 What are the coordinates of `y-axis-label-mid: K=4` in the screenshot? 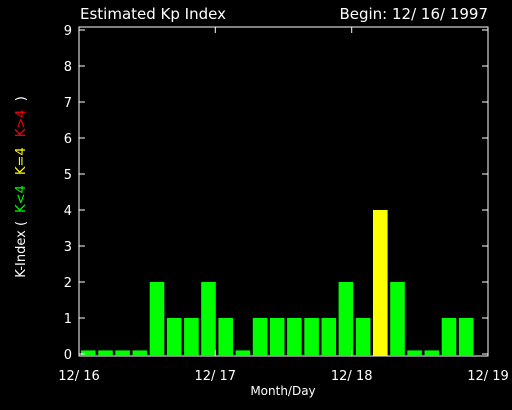 It's located at (21, 161).